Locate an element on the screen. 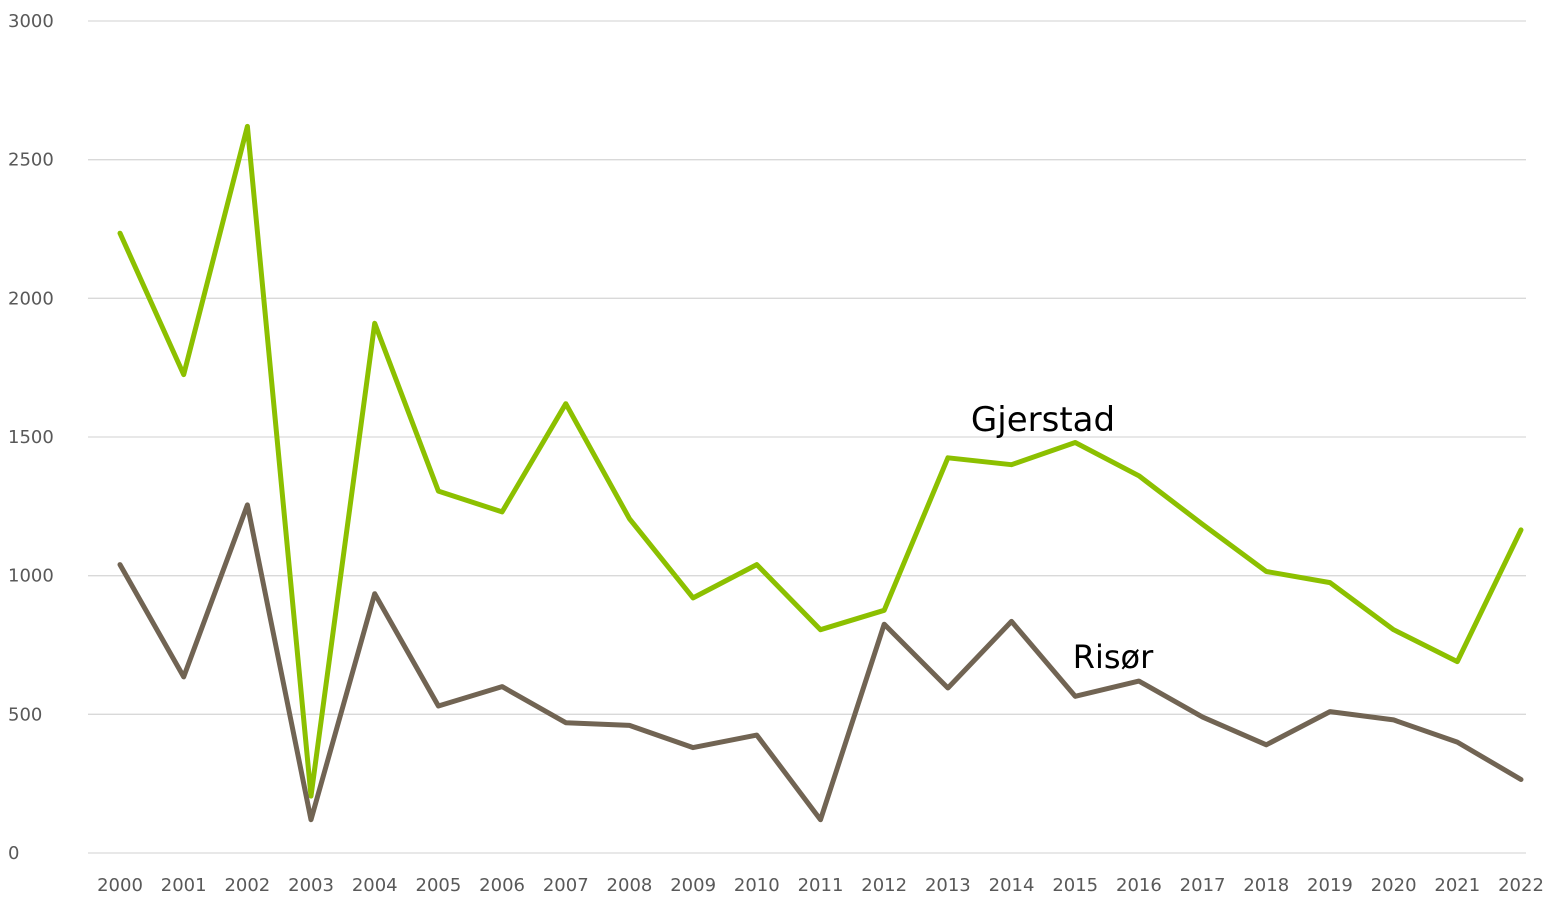 This screenshot has width=1553, height=900. x-tick-label: 2014 is located at coordinates (1012, 885).